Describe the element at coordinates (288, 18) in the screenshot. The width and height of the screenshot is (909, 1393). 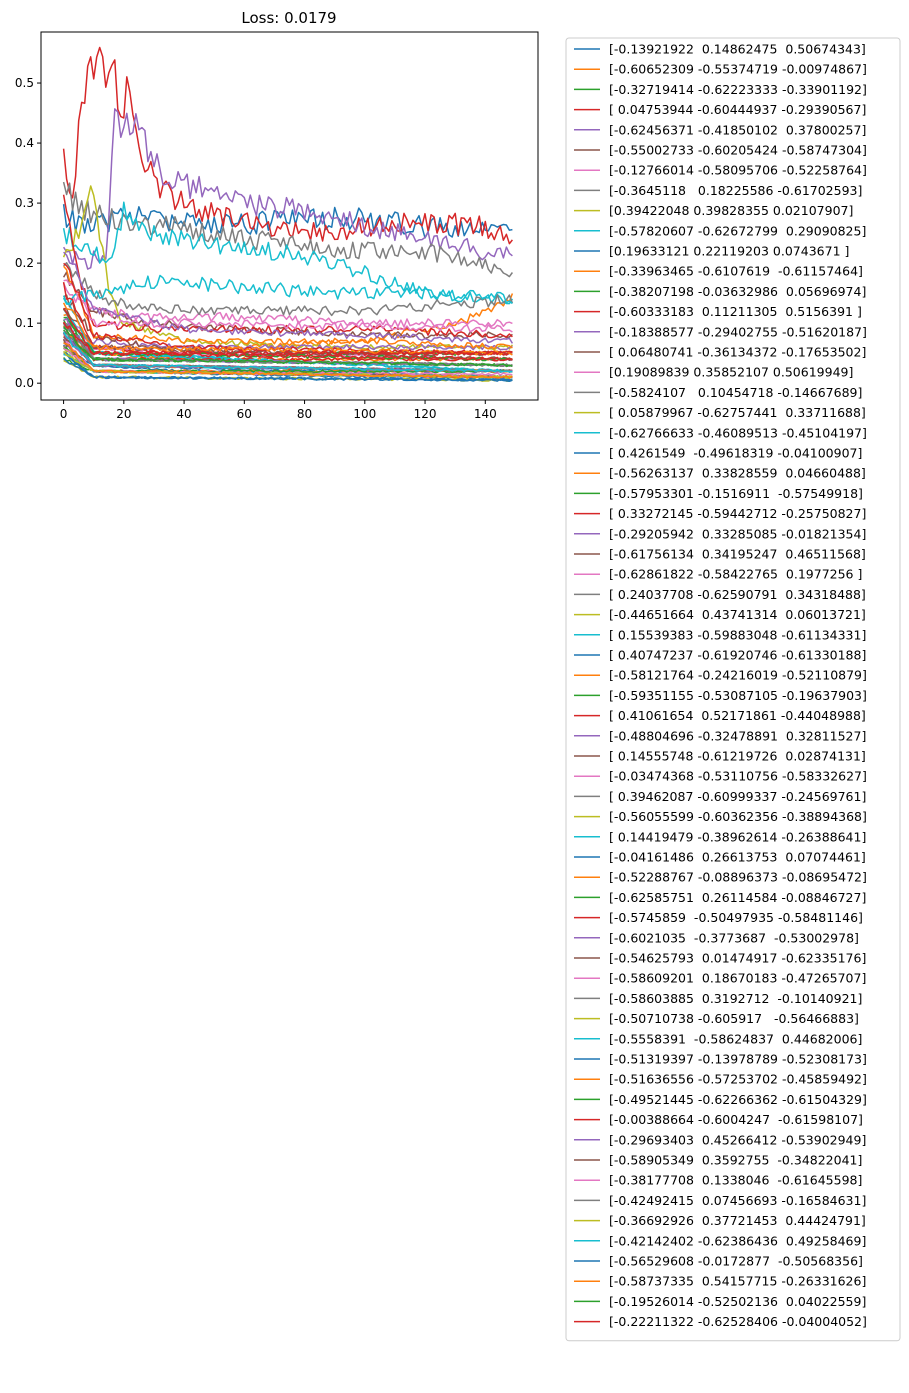
I see `chart-title: Loss: 0.0179` at that location.